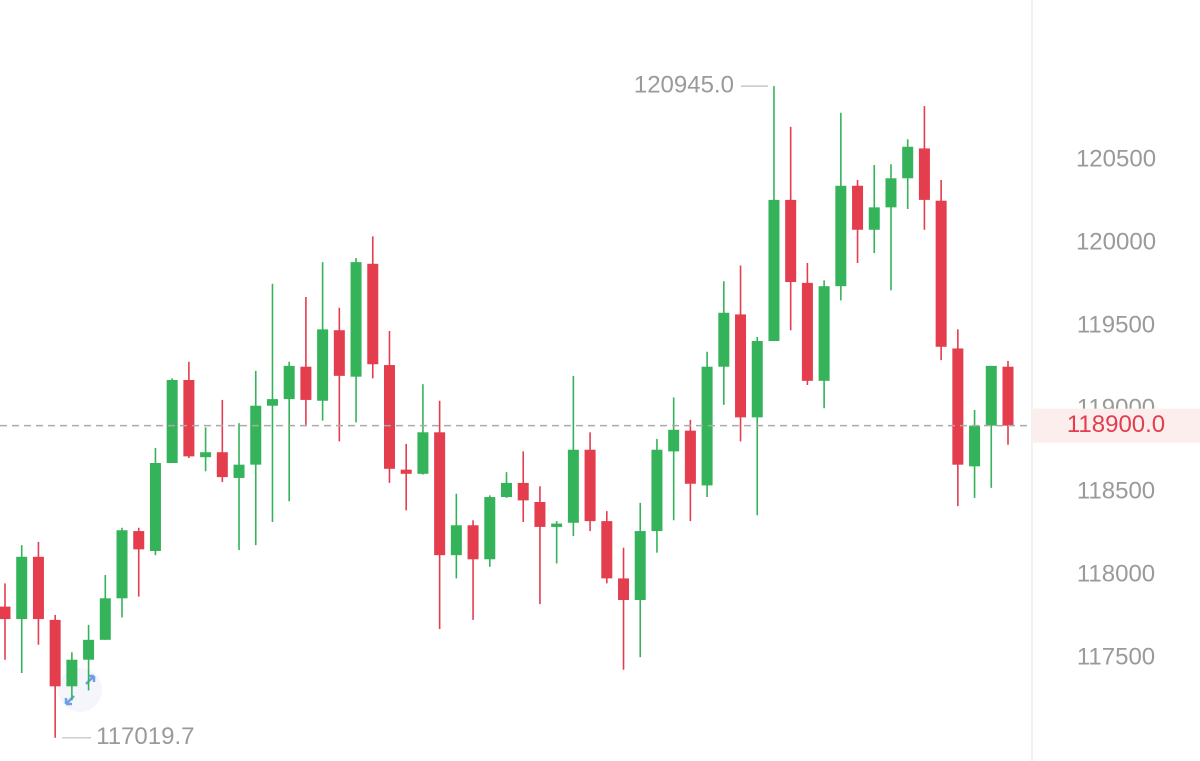 The width and height of the screenshot is (1200, 761). I want to click on current-price-label: 118900.0, so click(1116, 424).